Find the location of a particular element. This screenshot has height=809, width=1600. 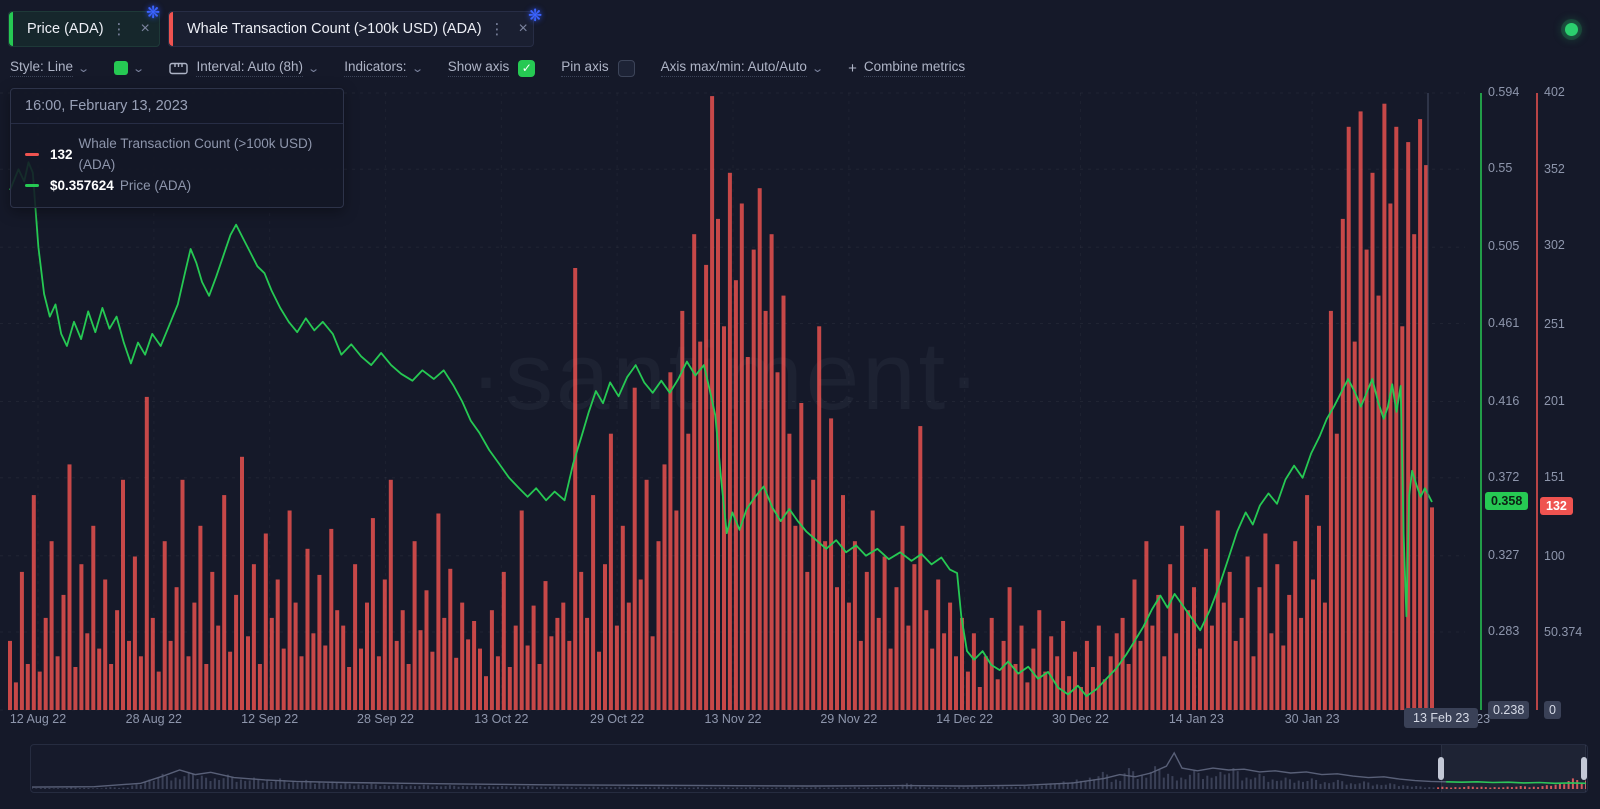

navigator-right-handle is located at coordinates (1584, 768).